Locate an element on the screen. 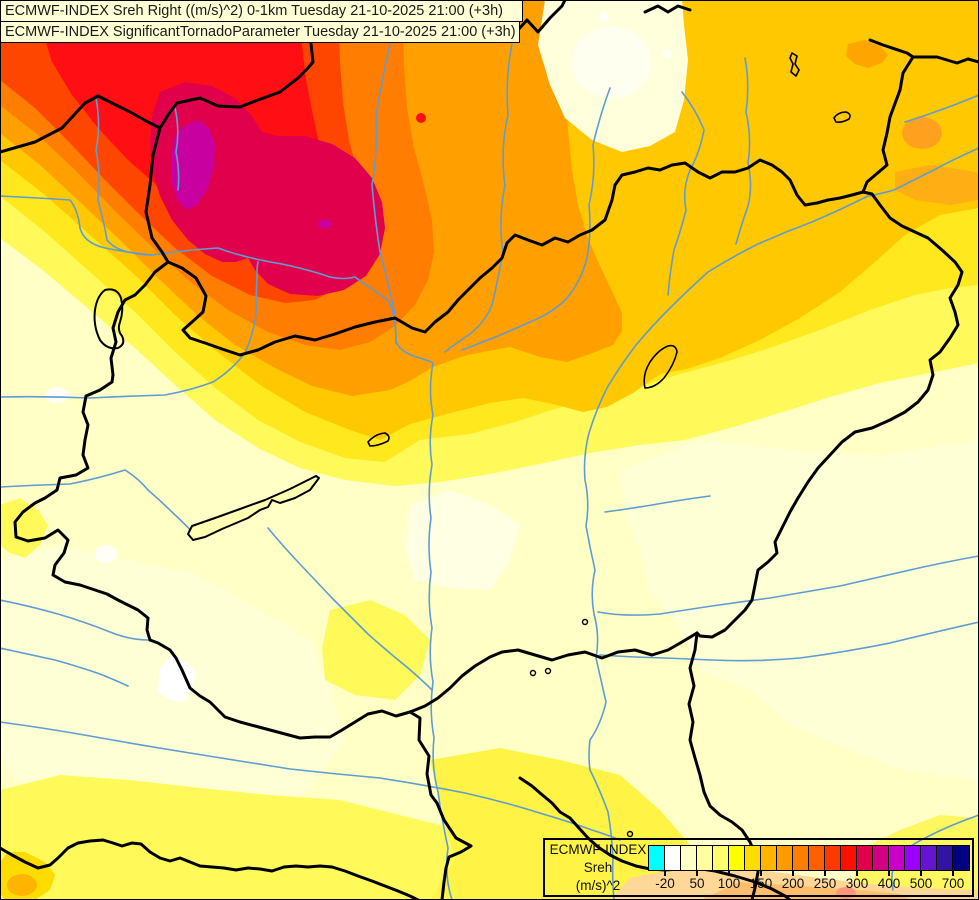 The image size is (979, 900). hotspot-core is located at coordinates (193, 165).